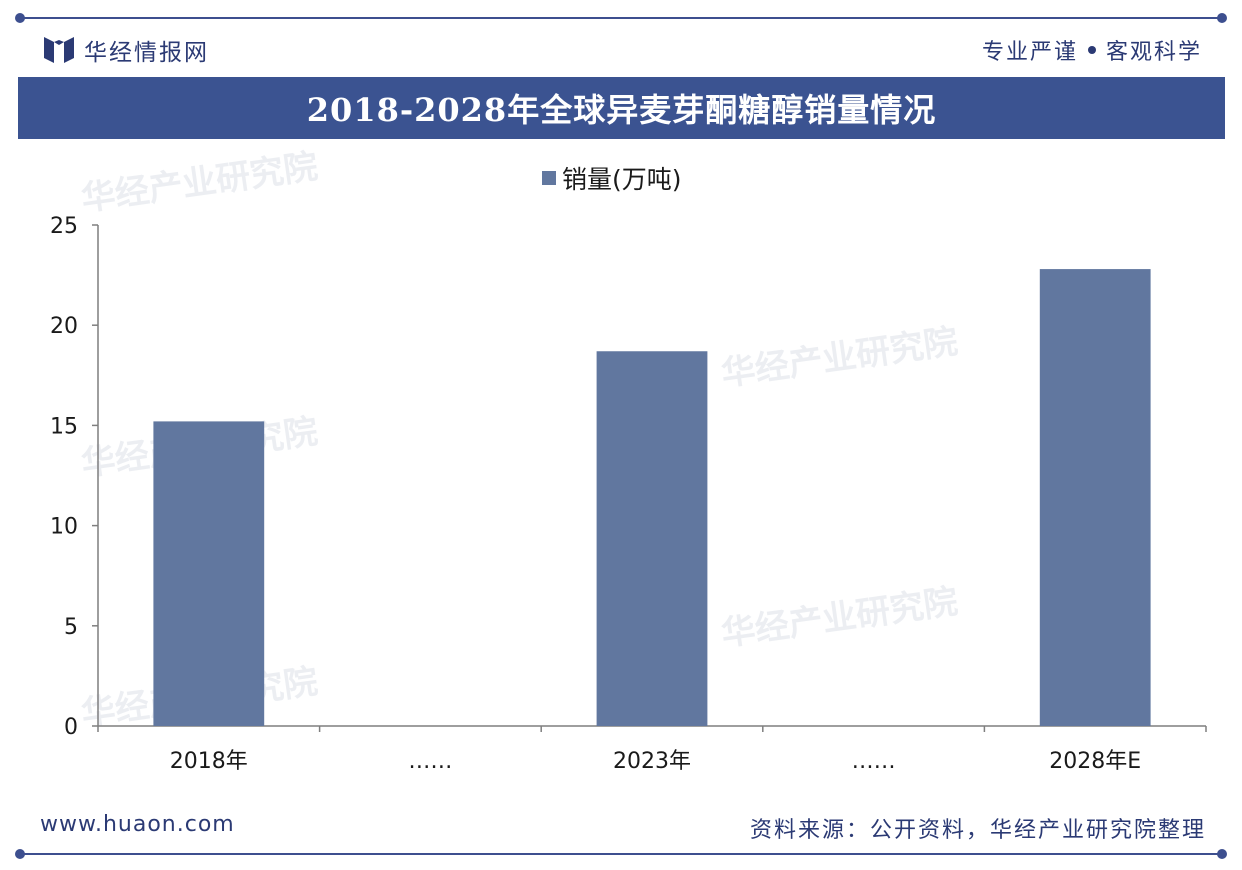 The height and width of the screenshot is (870, 1242). I want to click on page-title: 2018-2028年全球异麦芽酮糖醇销量情况, so click(621, 110).